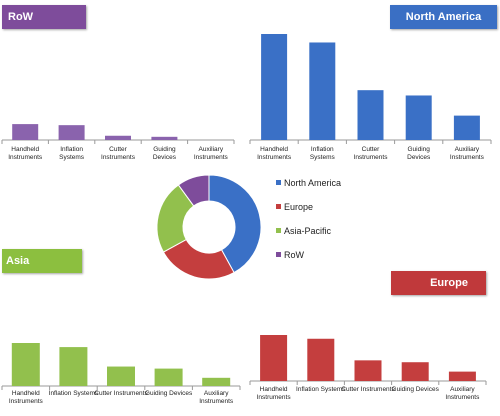 Image resolution: width=500 pixels, height=416 pixels. What do you see at coordinates (216, 393) in the screenshot?
I see `asia-tick-label-line: Auxiliary` at bounding box center [216, 393].